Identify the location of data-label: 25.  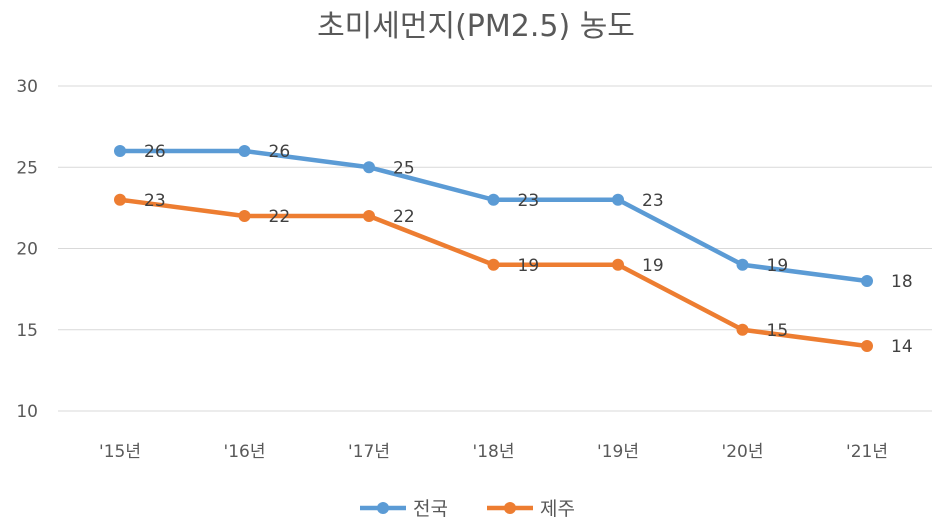
(404, 168).